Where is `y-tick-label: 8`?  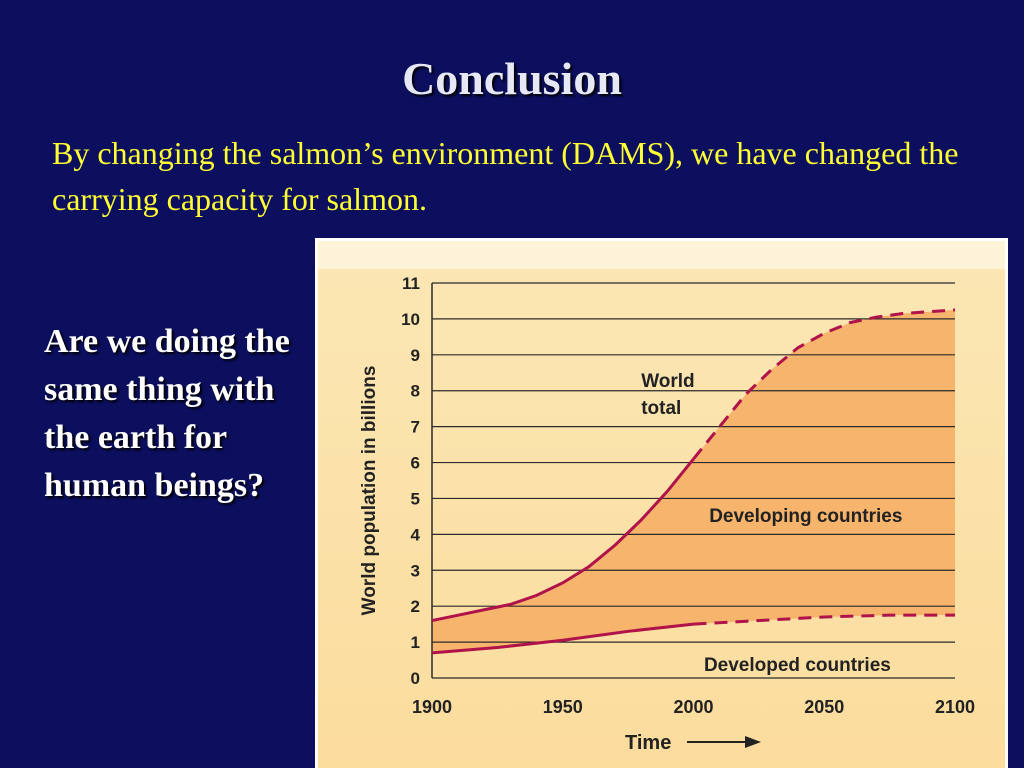
y-tick-label: 8 is located at coordinates (415, 391).